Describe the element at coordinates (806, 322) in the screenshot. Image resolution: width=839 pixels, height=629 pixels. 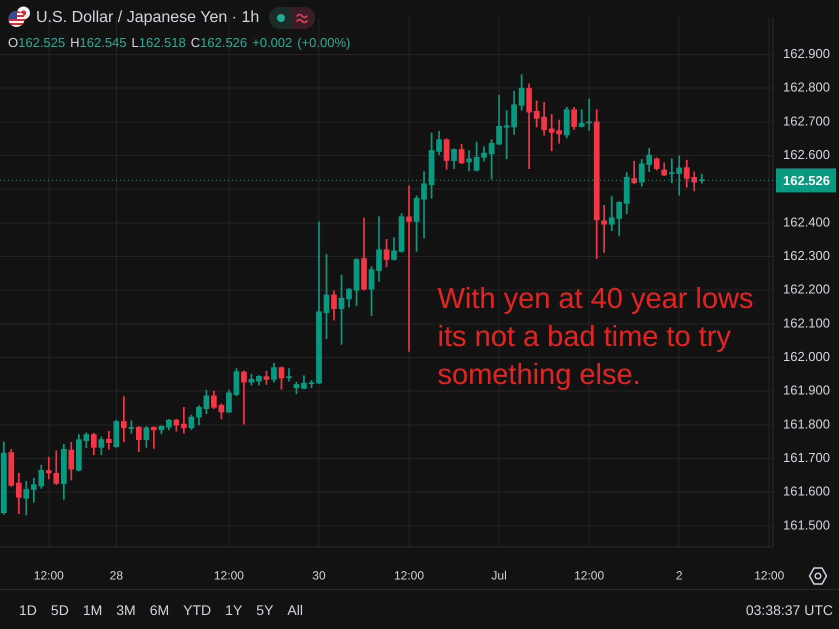
I see `y-tick-label: 162.100` at that location.